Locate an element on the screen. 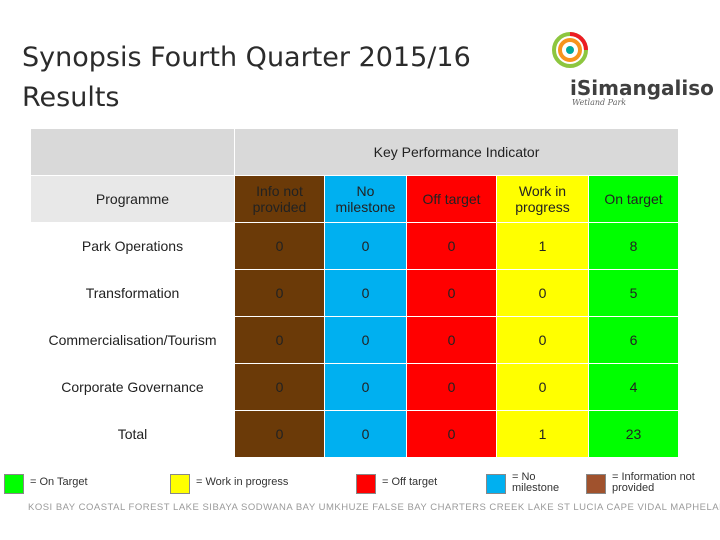 Image resolution: width=720 pixels, height=540 pixels. logo-tagline: Wetland Park is located at coordinates (599, 102).